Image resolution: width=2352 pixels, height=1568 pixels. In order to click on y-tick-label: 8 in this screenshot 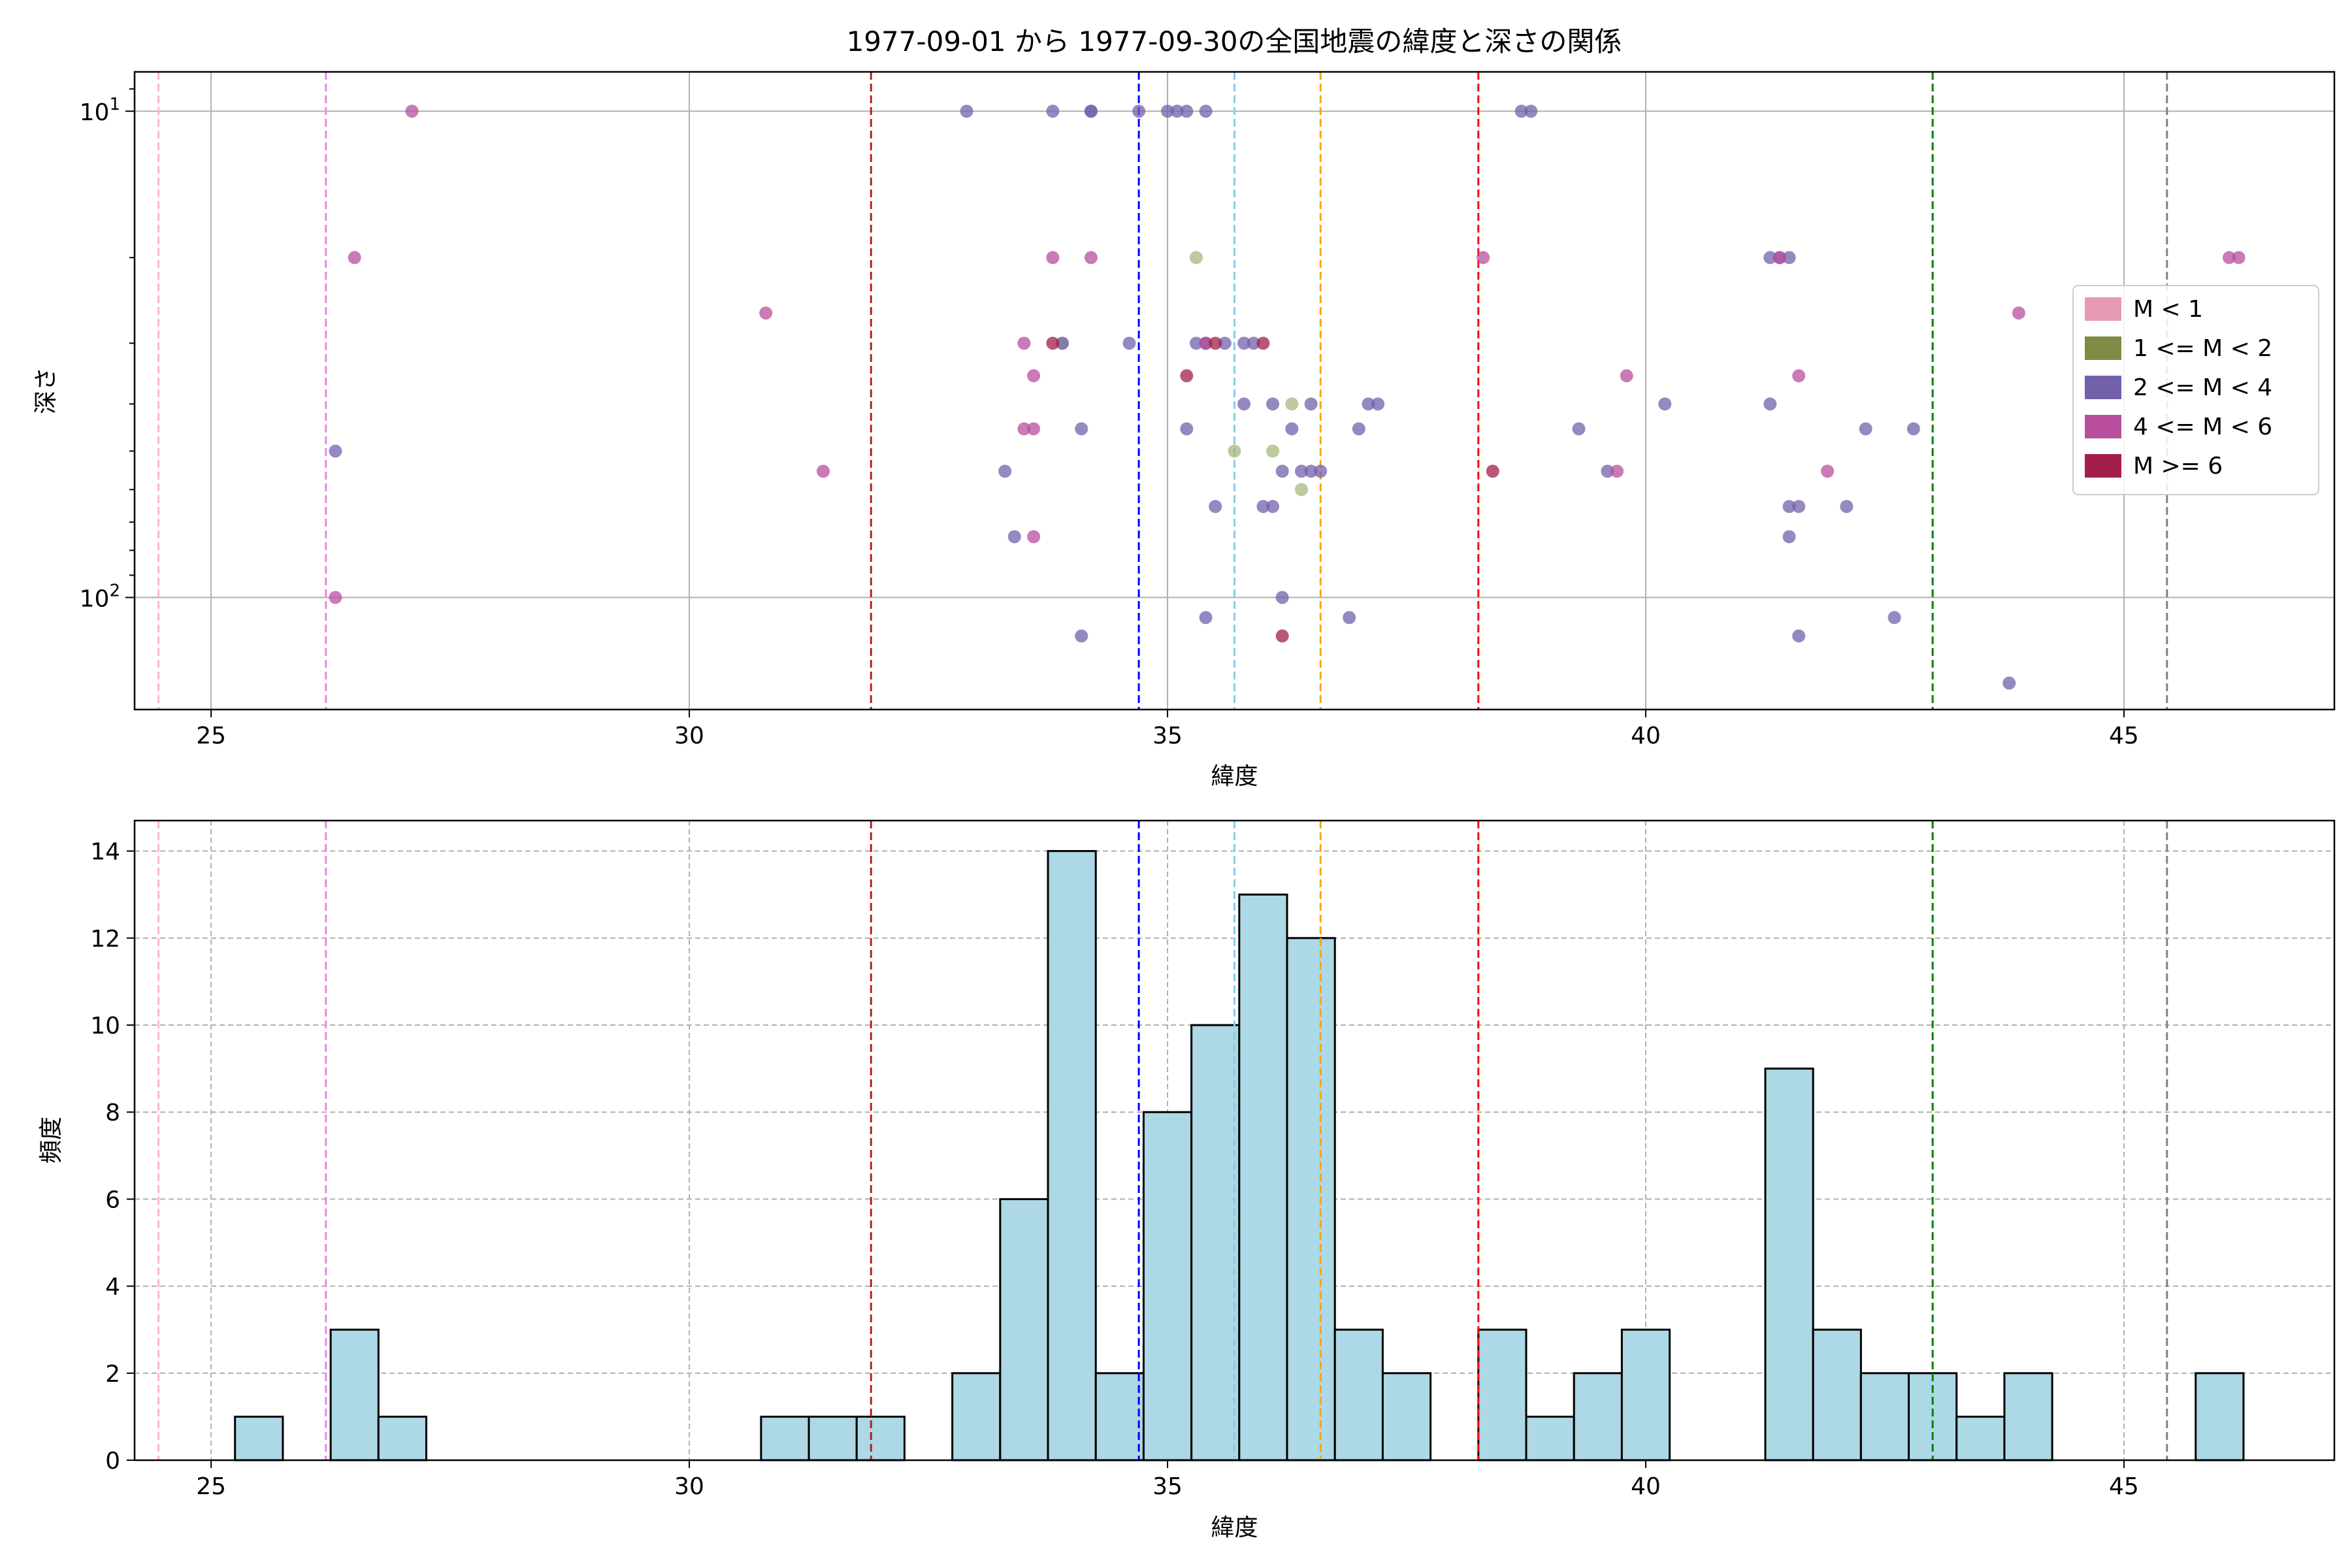, I will do `click(112, 1113)`.